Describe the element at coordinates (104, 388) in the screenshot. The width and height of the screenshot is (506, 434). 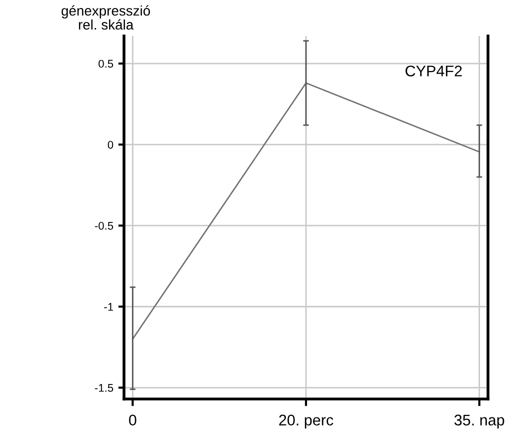
I see `y-tick-label: -1.5` at that location.